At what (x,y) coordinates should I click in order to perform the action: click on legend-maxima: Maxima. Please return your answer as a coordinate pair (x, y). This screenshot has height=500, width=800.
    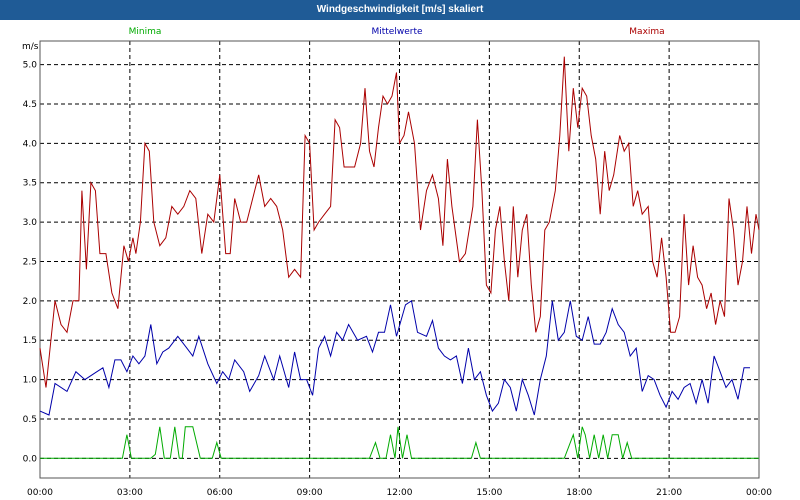
    Looking at the image, I should click on (646, 32).